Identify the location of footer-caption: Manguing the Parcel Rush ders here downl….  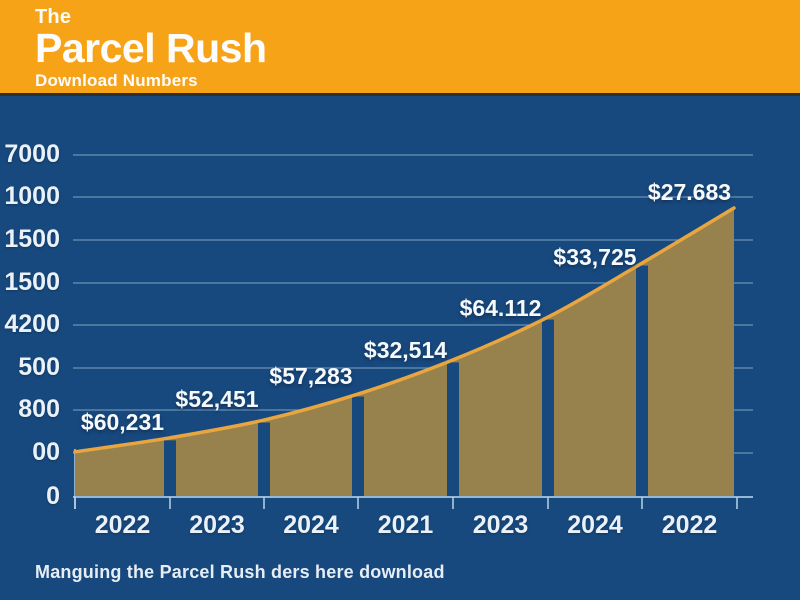
(240, 572).